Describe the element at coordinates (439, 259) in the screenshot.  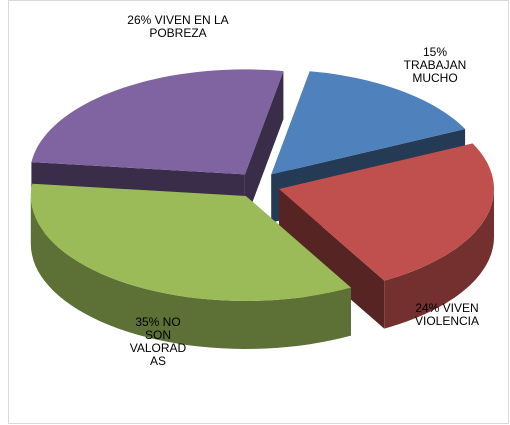
I see `slice-wall` at that location.